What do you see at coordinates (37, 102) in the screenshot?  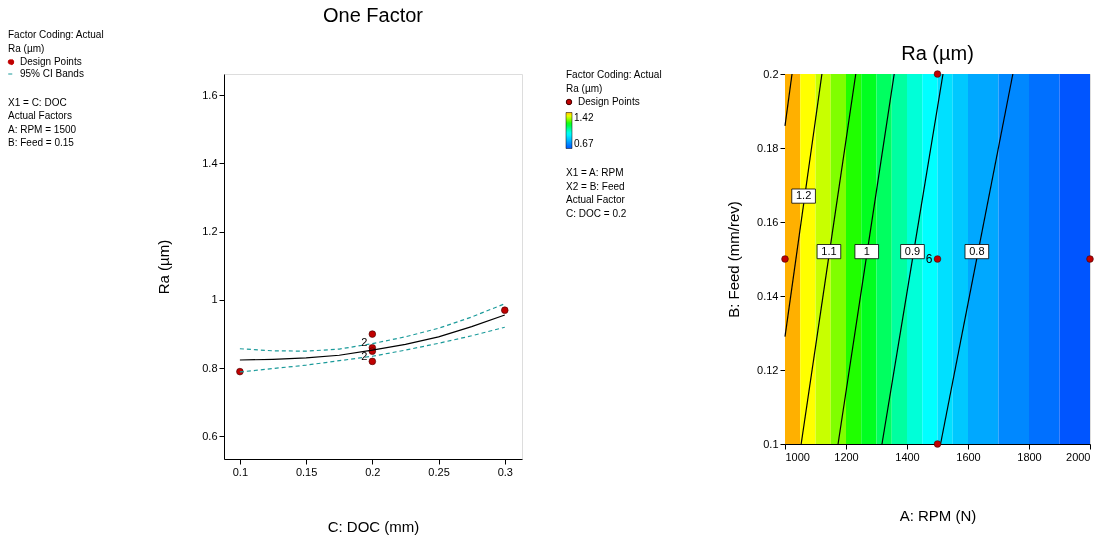 I see `text: X1 = C: DOC` at bounding box center [37, 102].